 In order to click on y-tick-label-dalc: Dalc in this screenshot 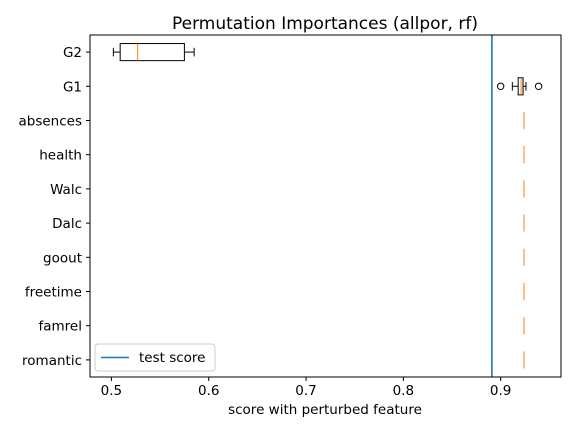, I will do `click(67, 224)`.